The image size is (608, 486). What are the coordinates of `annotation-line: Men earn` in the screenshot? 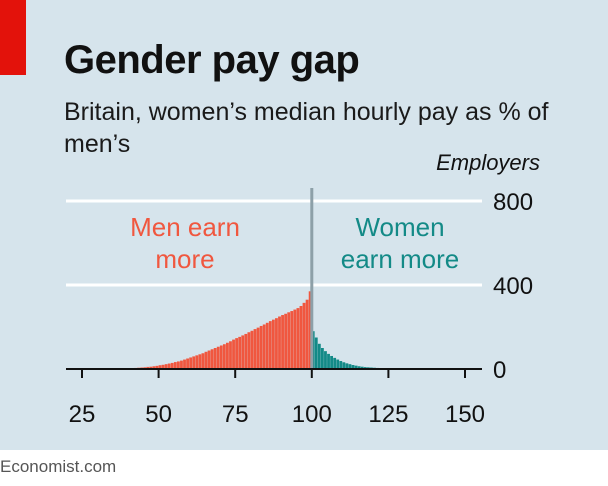 It's located at (185, 227).